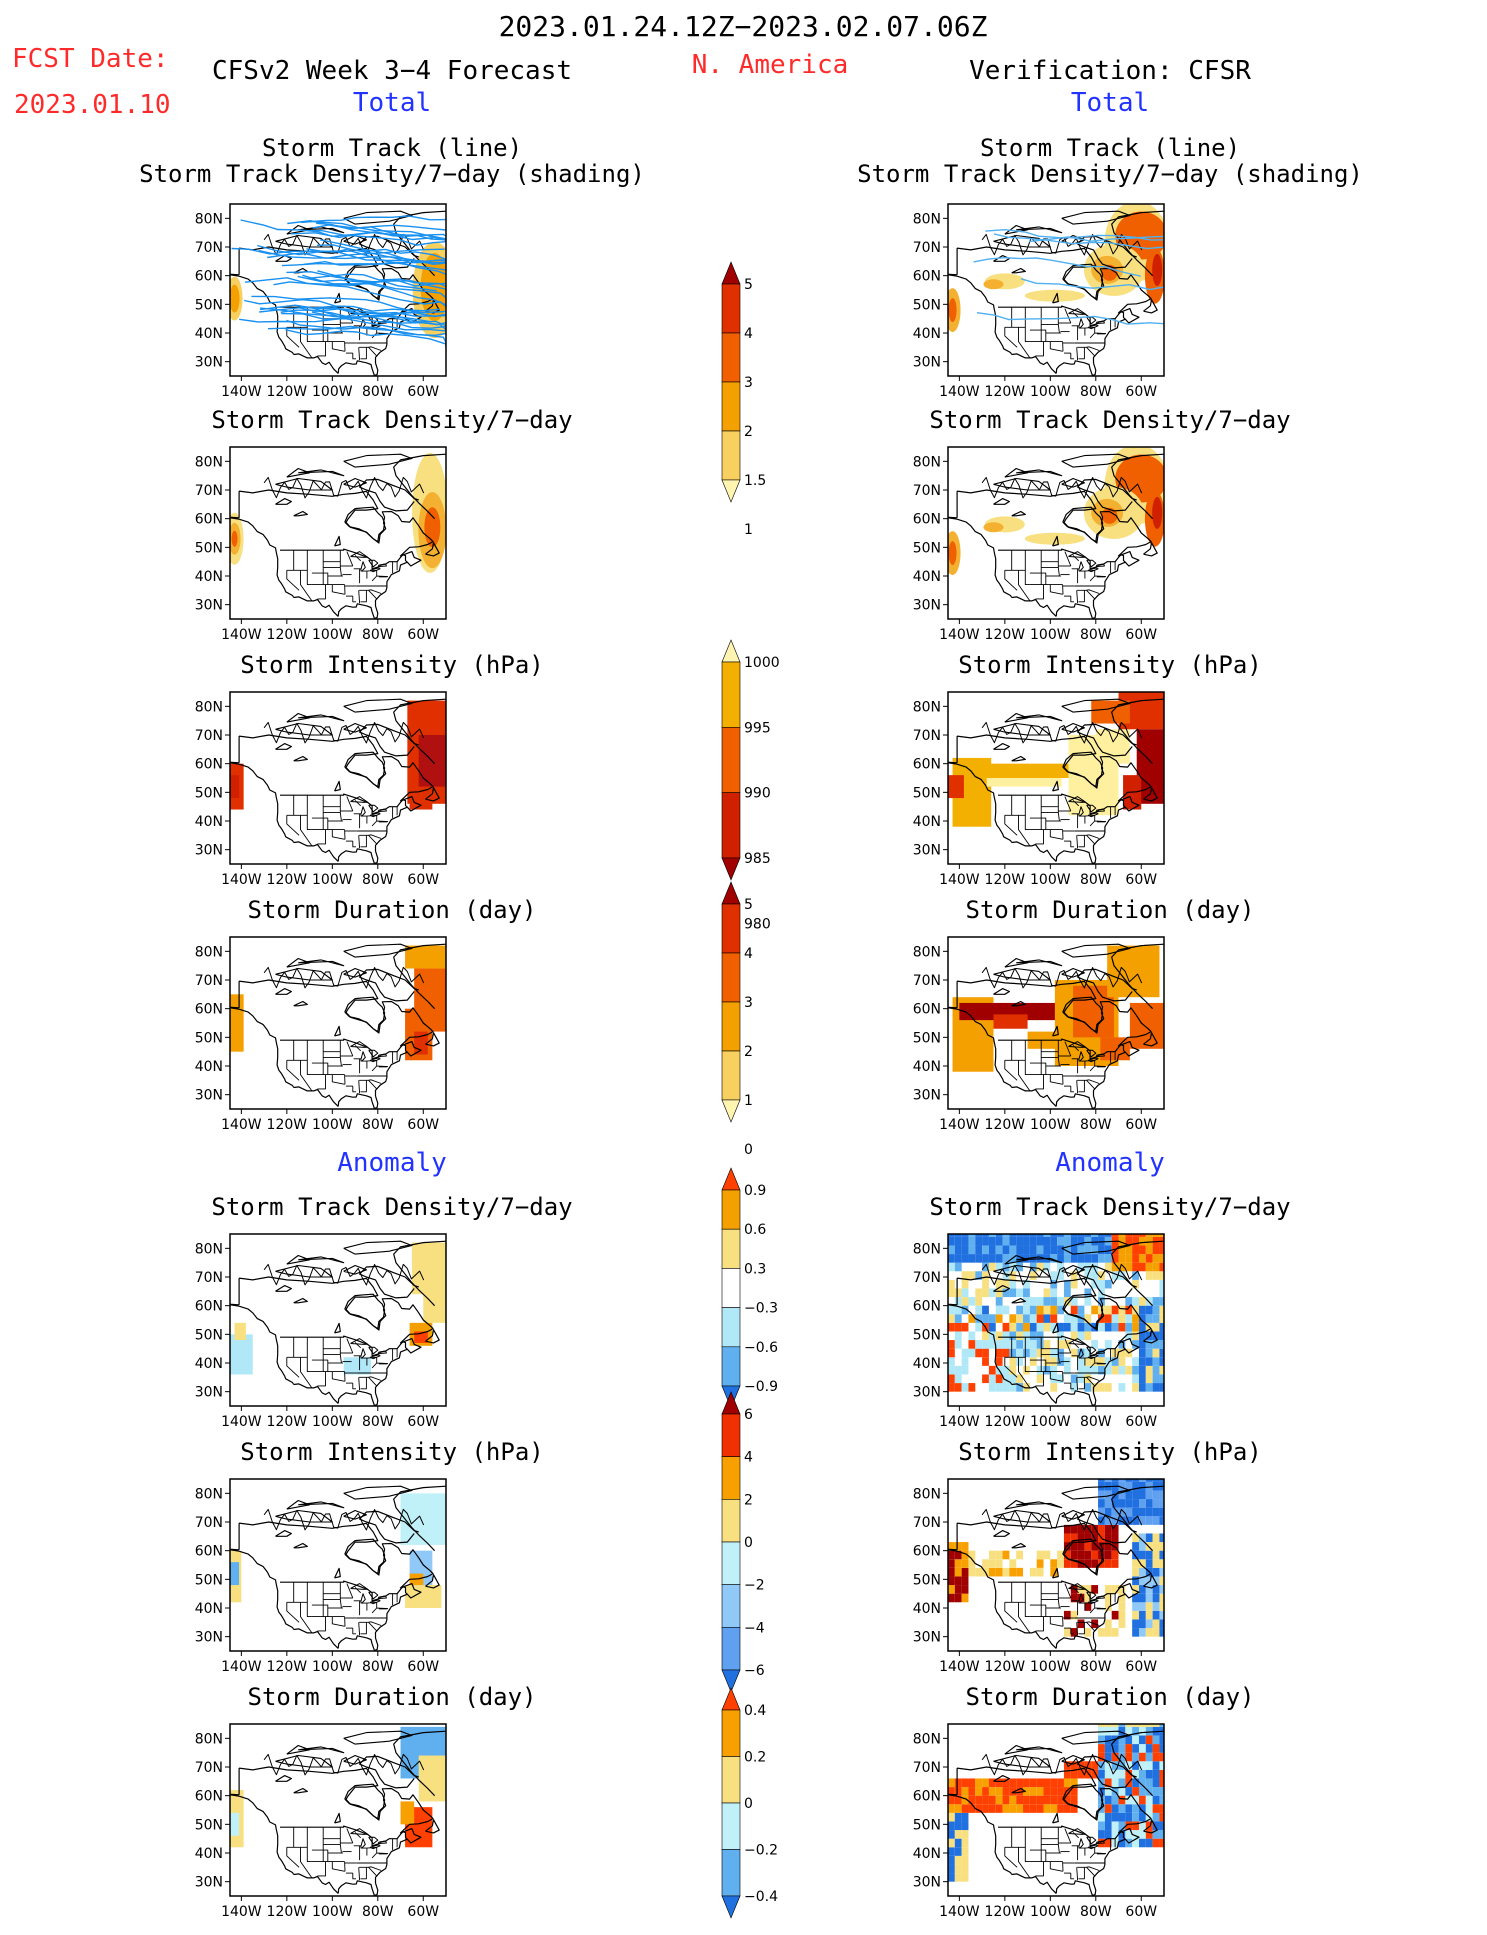 The height and width of the screenshot is (1935, 1487). I want to click on title-anom-duration-fcst: Storm Duration (day), so click(392, 1697).